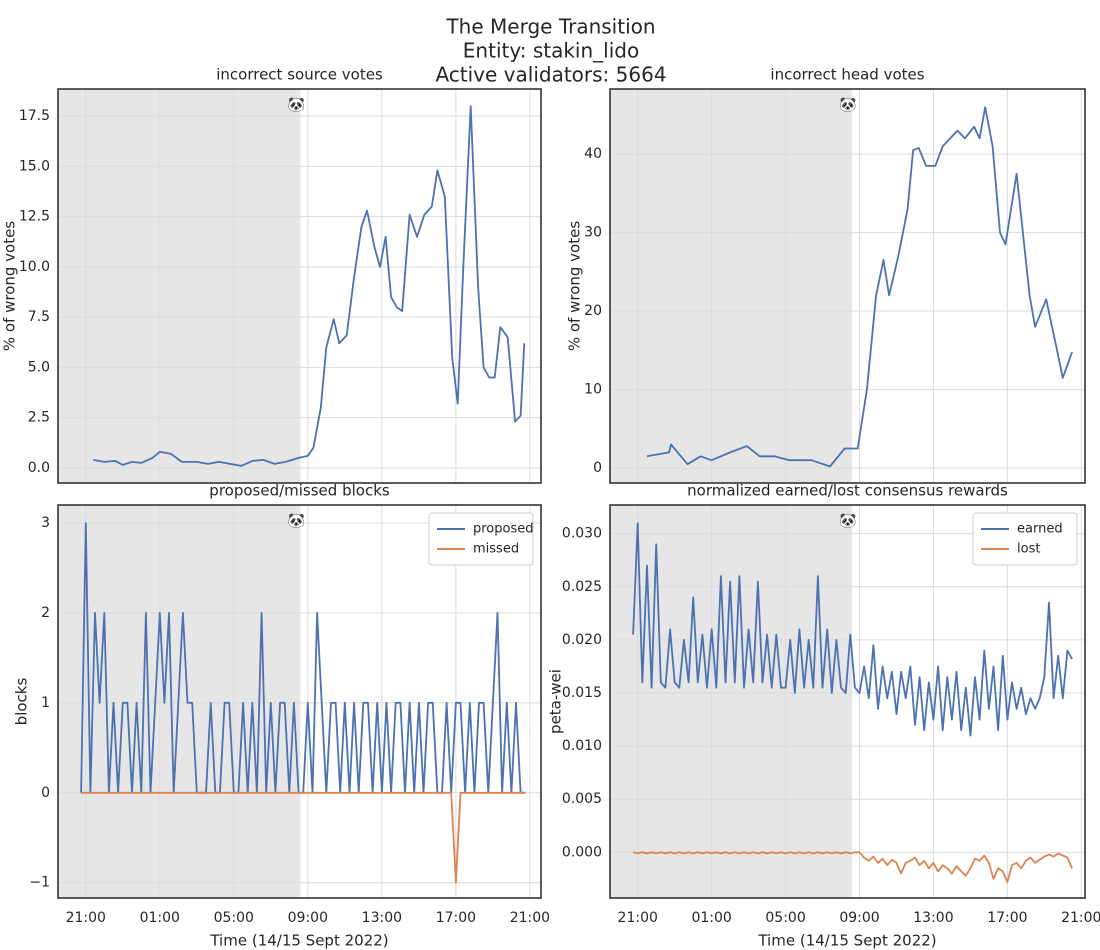  What do you see at coordinates (847, 491) in the screenshot?
I see `chart-title: normalized earned/lost consensus rewards` at bounding box center [847, 491].